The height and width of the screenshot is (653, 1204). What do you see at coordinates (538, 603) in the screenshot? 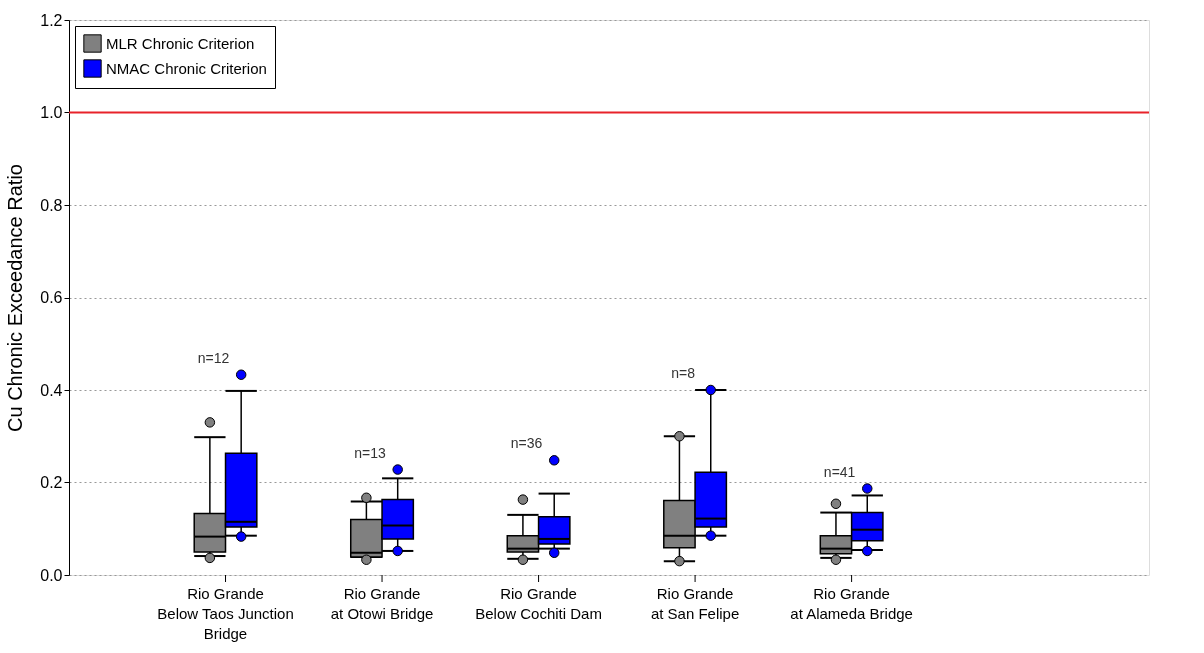
I see `x-tick-label: Rio Grande Below Cochiti Dam` at bounding box center [538, 603].